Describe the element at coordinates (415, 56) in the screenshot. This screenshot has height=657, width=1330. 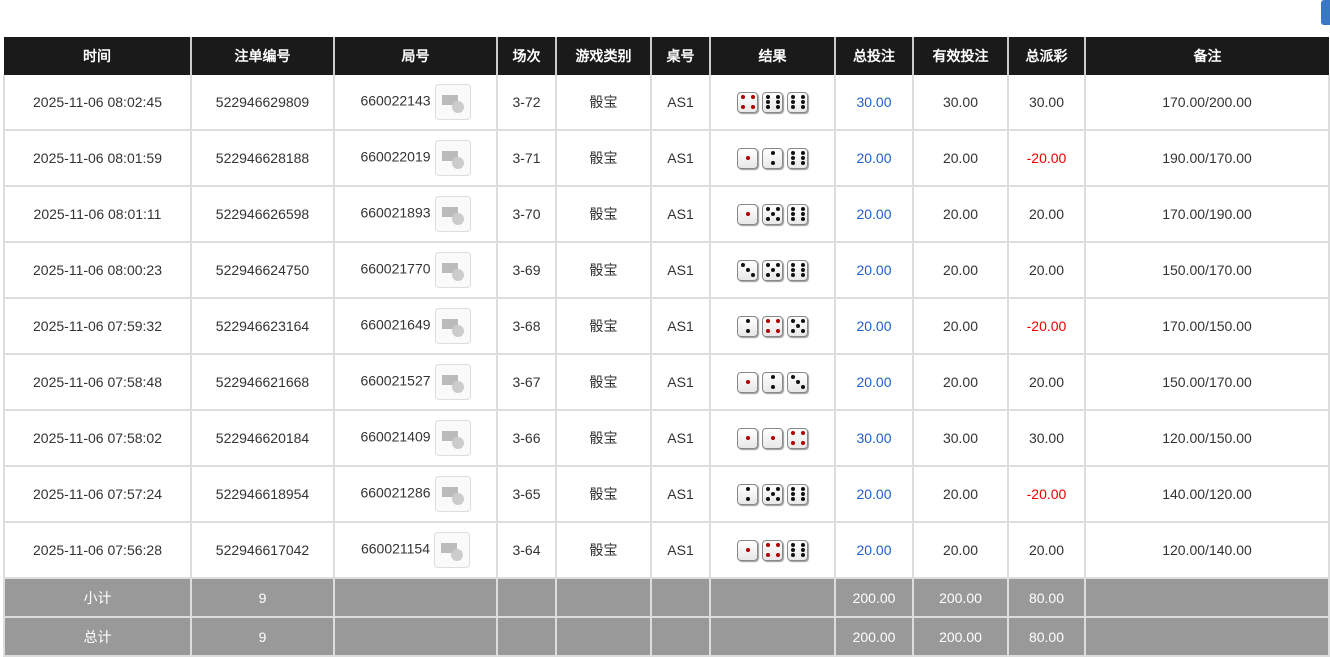
I see `column-header: 局号` at that location.